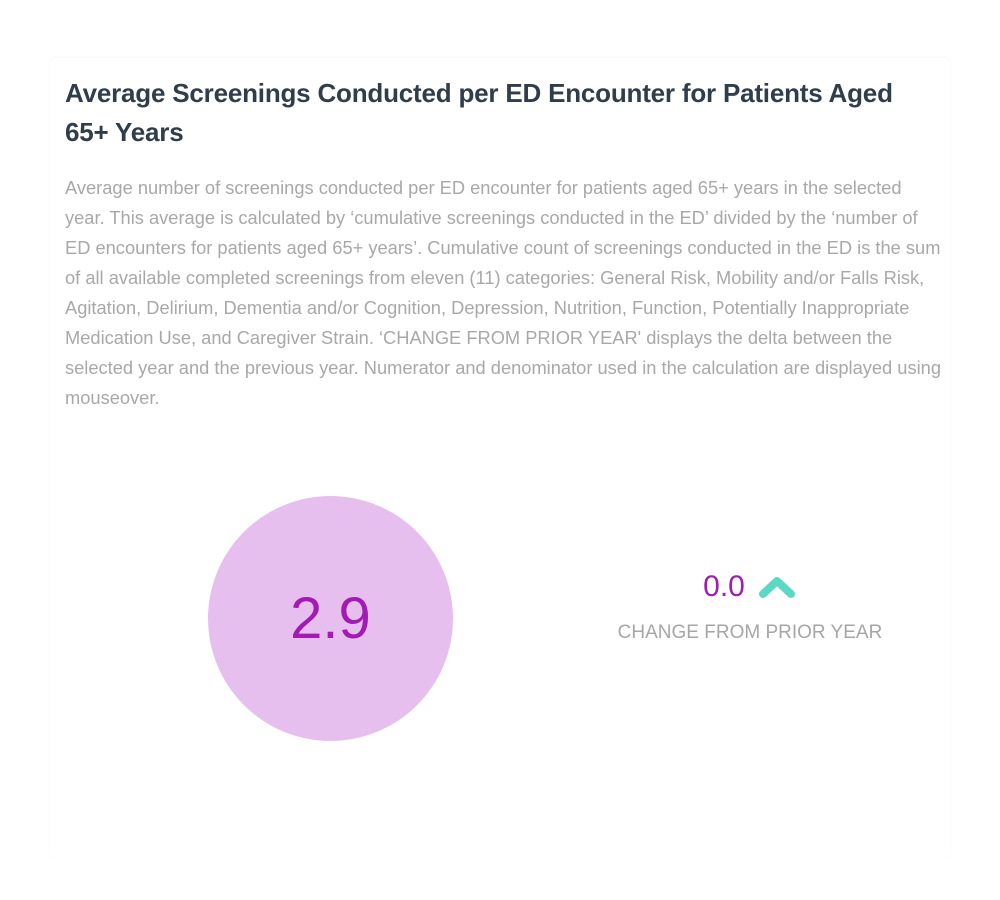 The height and width of the screenshot is (900, 1000). I want to click on metric-circle: 2.9, so click(330, 618).